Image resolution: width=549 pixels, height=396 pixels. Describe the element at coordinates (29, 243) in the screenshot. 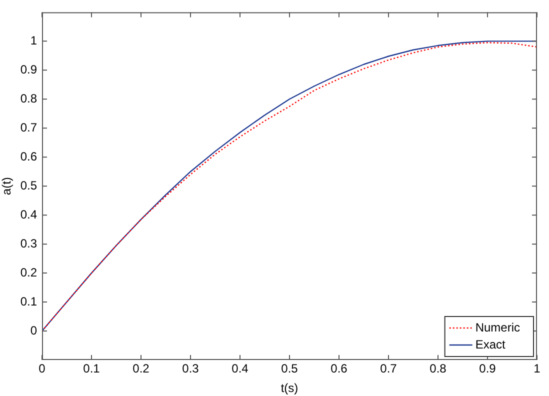

I see `y-tick-label: 0.3` at that location.